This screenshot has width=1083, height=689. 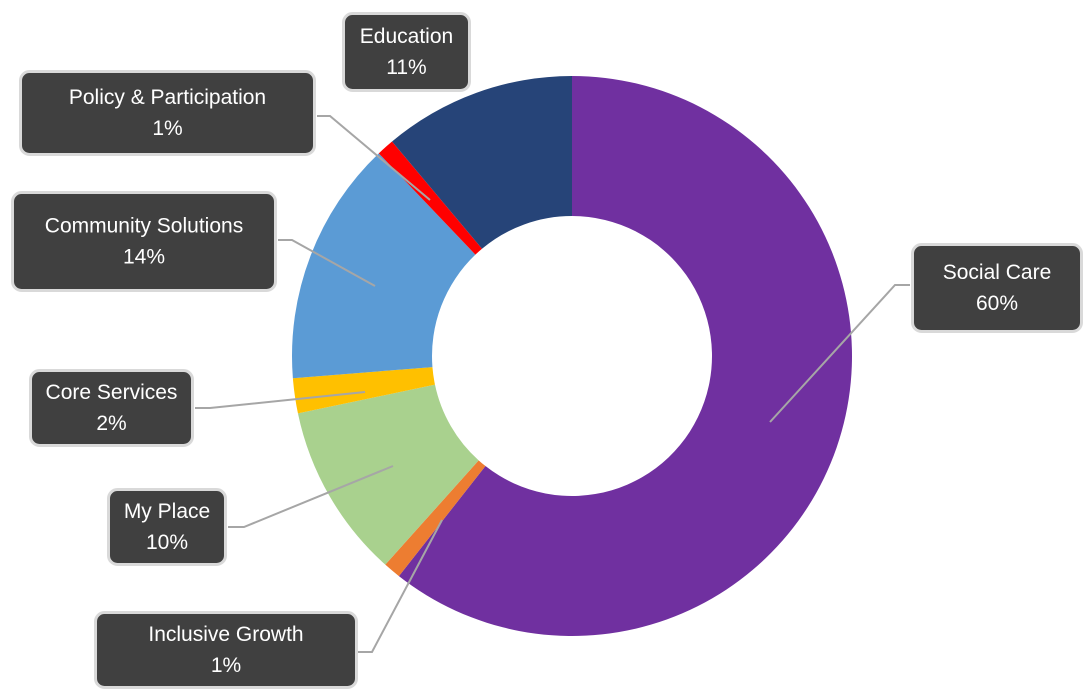 I want to click on callout-social-care: Social Care 60%, so click(x=997, y=288).